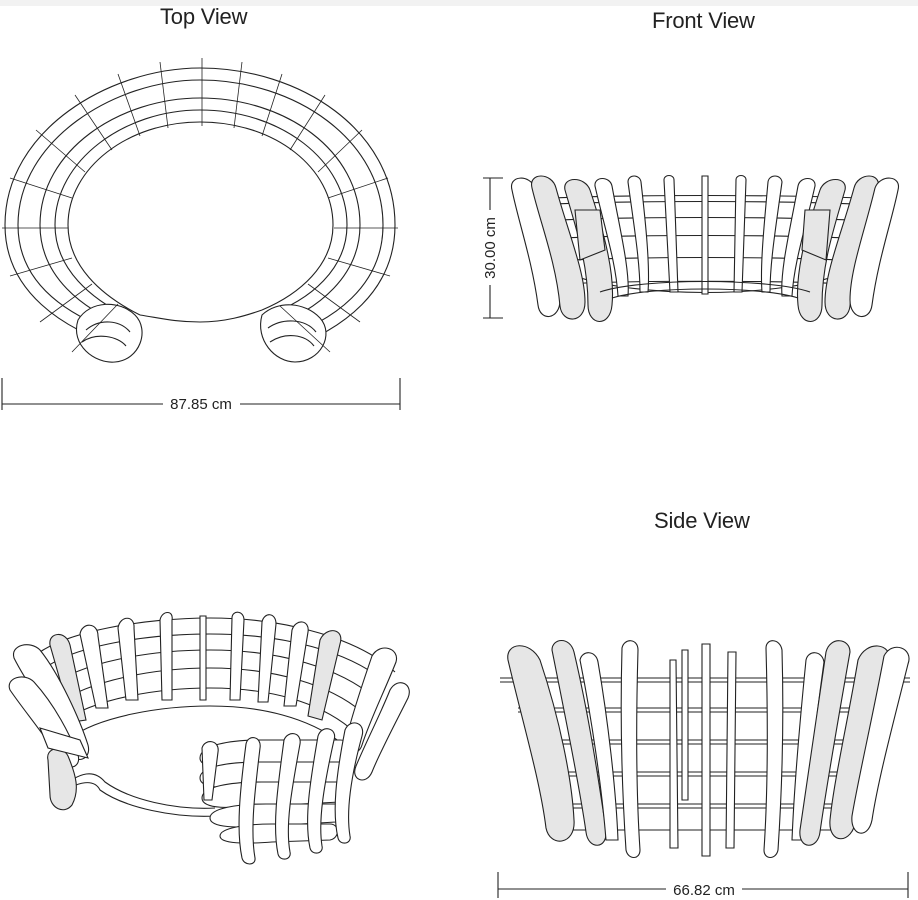  Describe the element at coordinates (704, 890) in the screenshot. I see `side-view-width-dimension: 66.82 cm` at that location.